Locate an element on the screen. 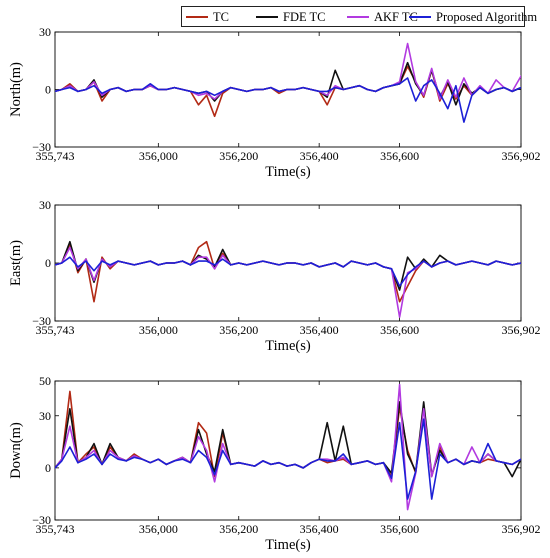 This screenshot has height=558, width=550. down-ytick-label: −30 is located at coordinates (41, 520).